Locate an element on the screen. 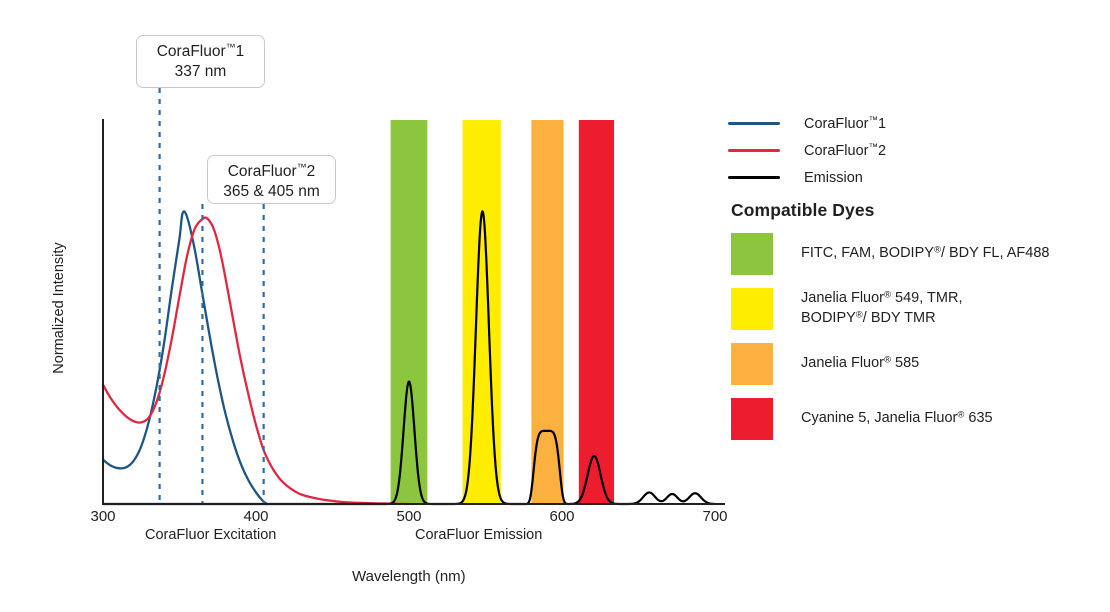 The image size is (1110, 612). dye-row-0: FITC, FAM, BODIPY®/ BDY FL, AF488 is located at coordinates (918, 254).